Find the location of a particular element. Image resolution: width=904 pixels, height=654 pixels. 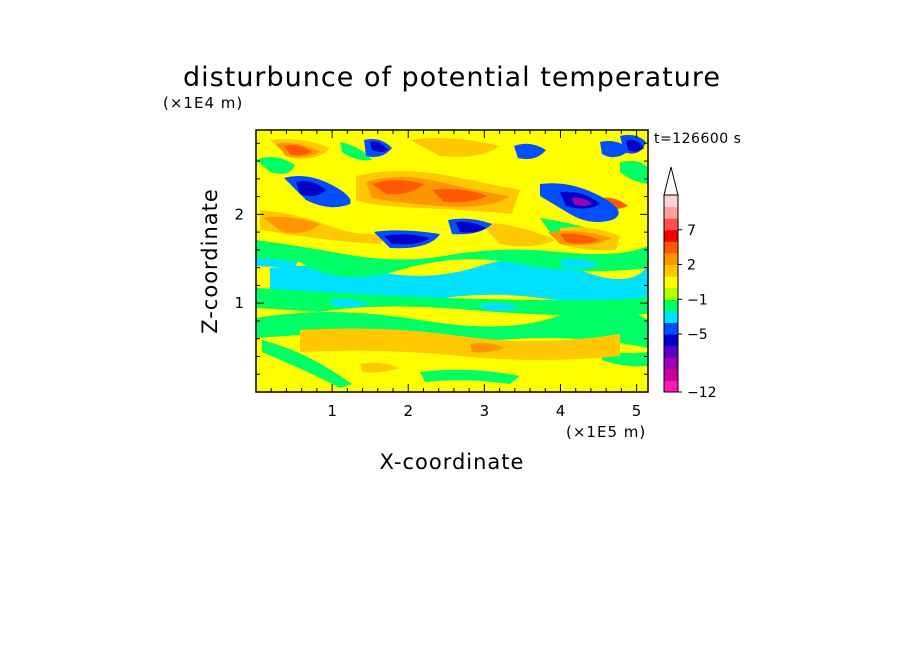

x-tick-label: 5 is located at coordinates (637, 411).